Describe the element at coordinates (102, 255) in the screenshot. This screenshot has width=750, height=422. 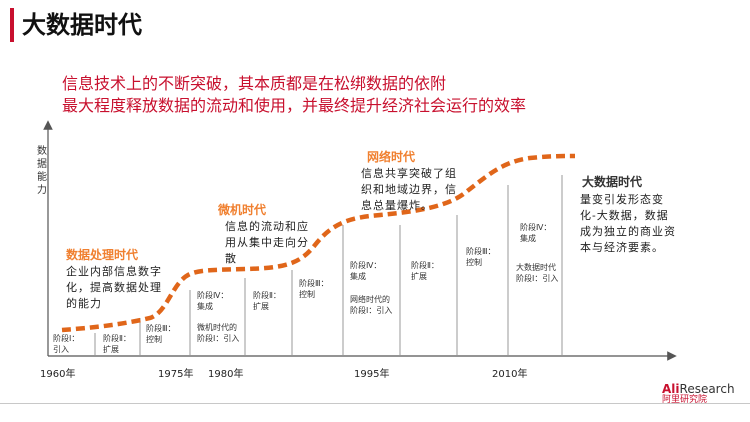
I see `era-label-data-processing: 数据处理时代` at that location.